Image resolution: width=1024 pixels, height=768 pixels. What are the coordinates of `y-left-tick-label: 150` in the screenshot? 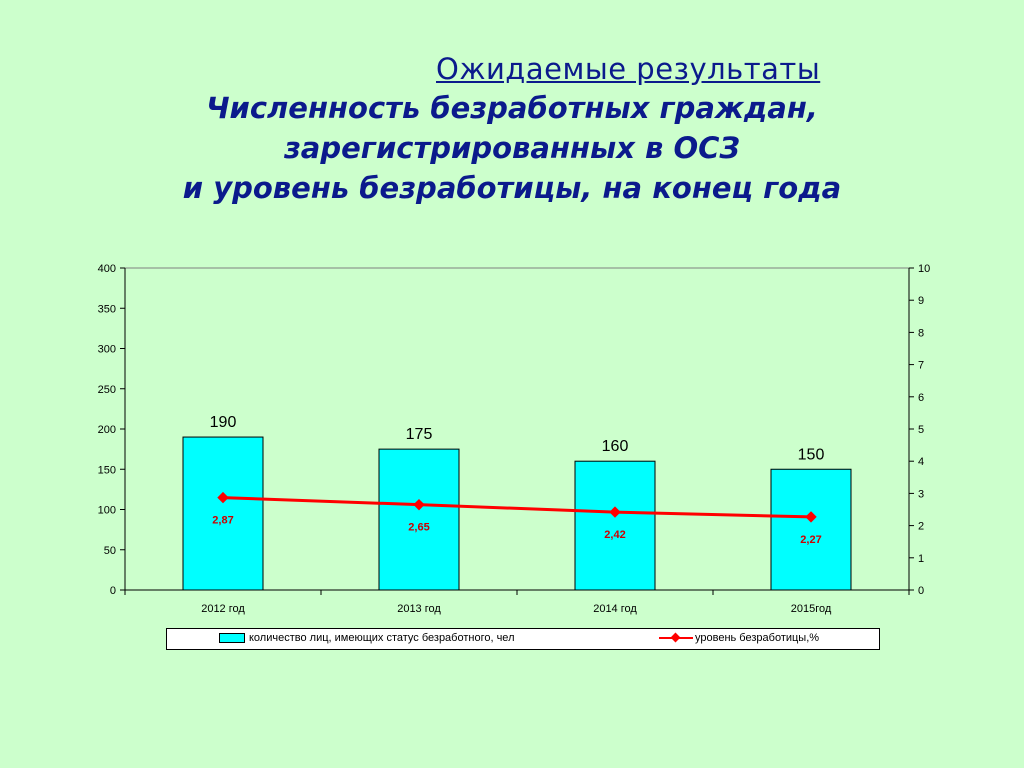 It's located at (107, 470).